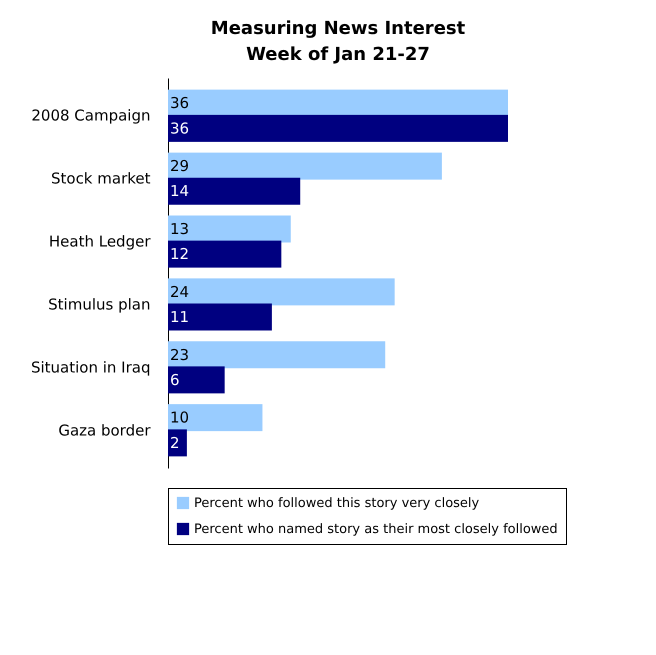 The height and width of the screenshot is (655, 656). What do you see at coordinates (180, 417) in the screenshot?
I see `data-label: 10` at bounding box center [180, 417].